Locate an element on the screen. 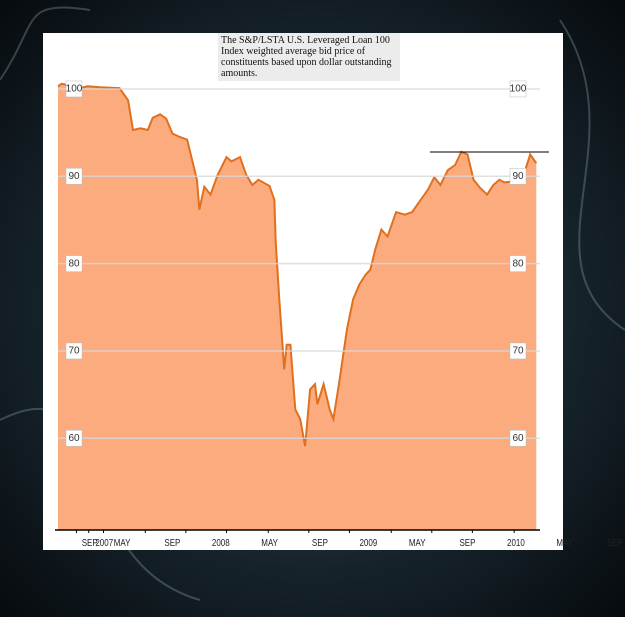 The height and width of the screenshot is (617, 625). x-tick-label: 2007 is located at coordinates (104, 542).